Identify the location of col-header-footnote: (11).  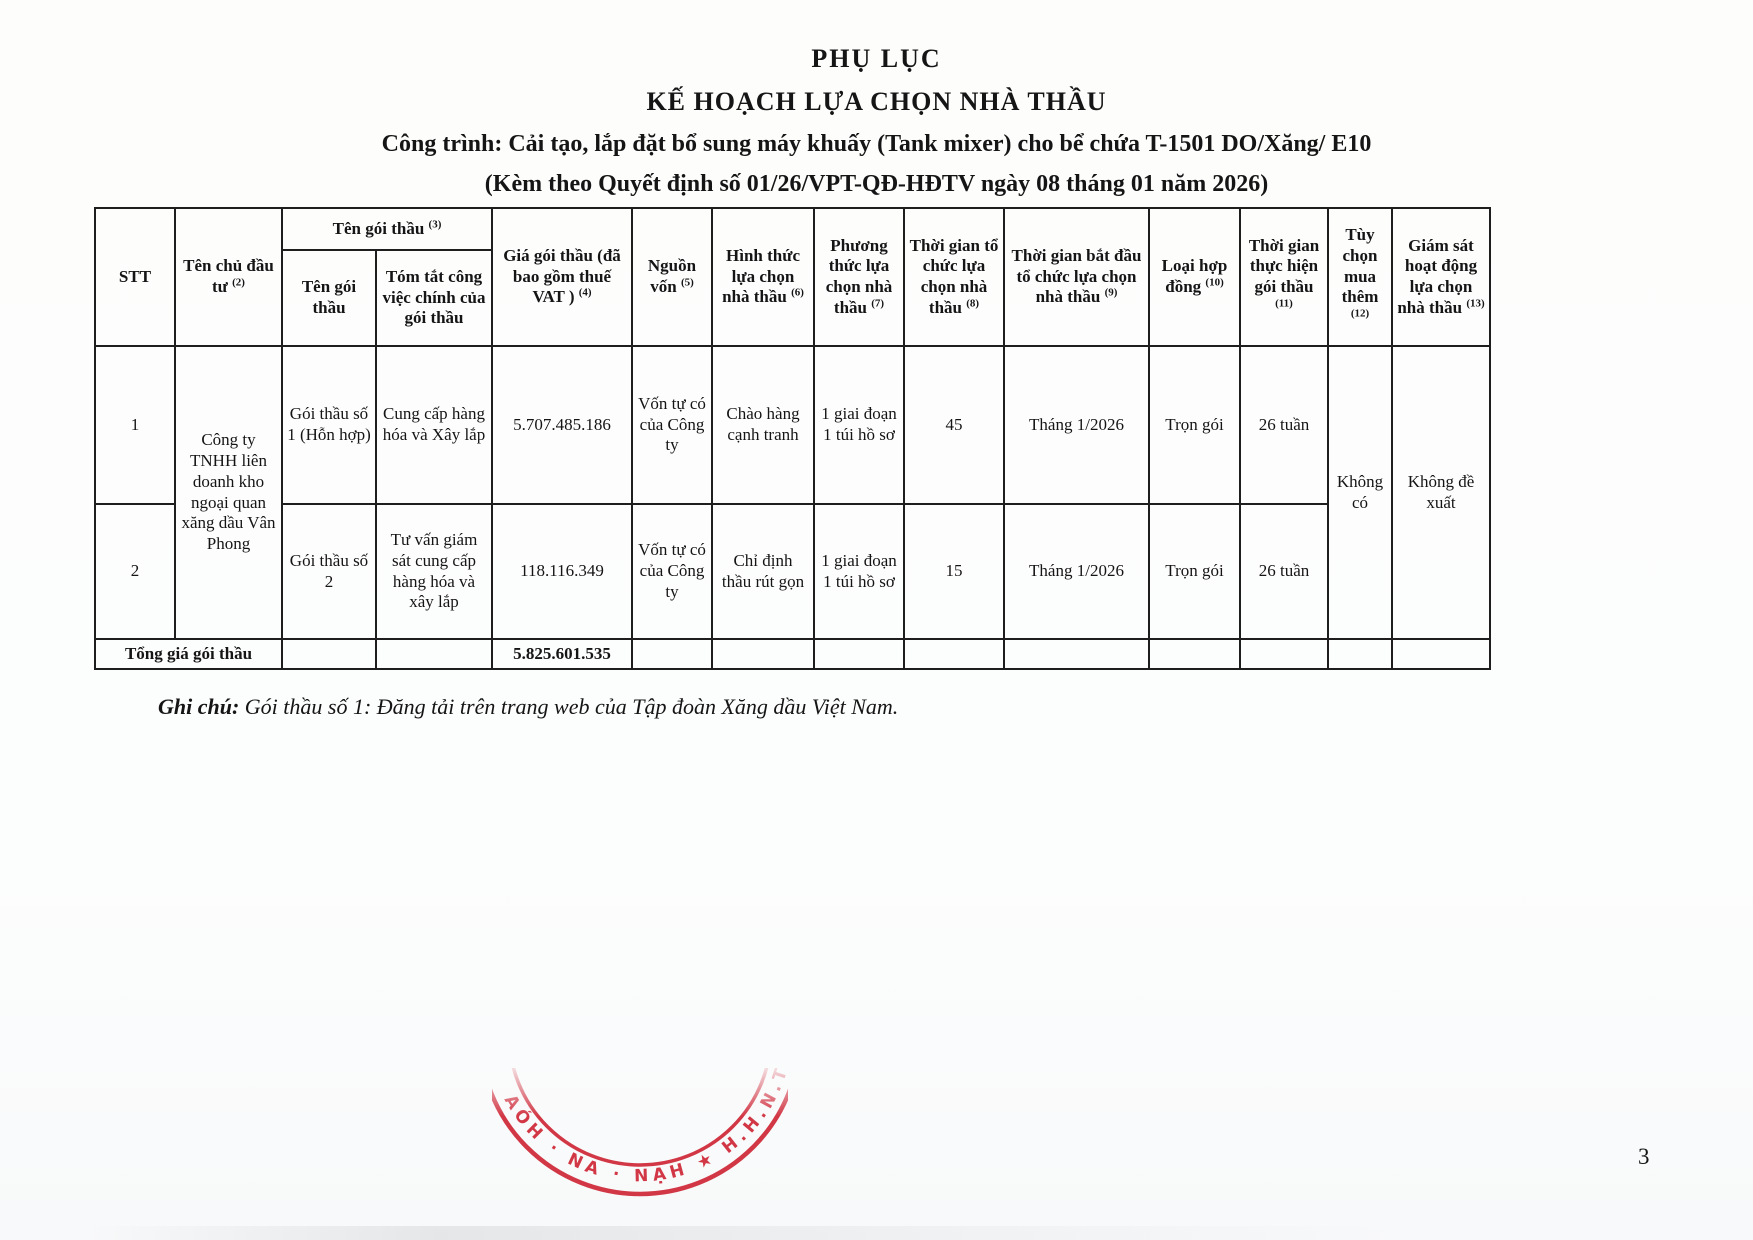
(1284, 303).